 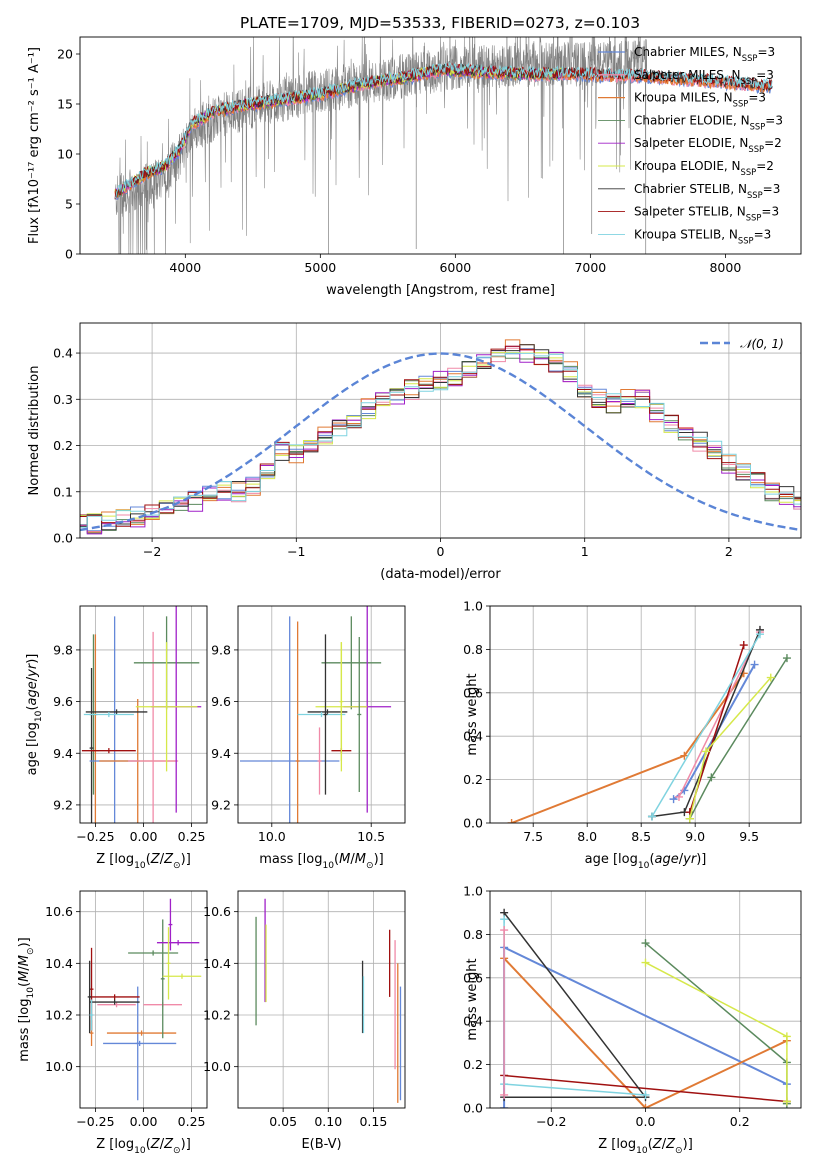 I want to click on legend-entry: Kroupa MILES, NSSP=3, so click(x=700, y=100).